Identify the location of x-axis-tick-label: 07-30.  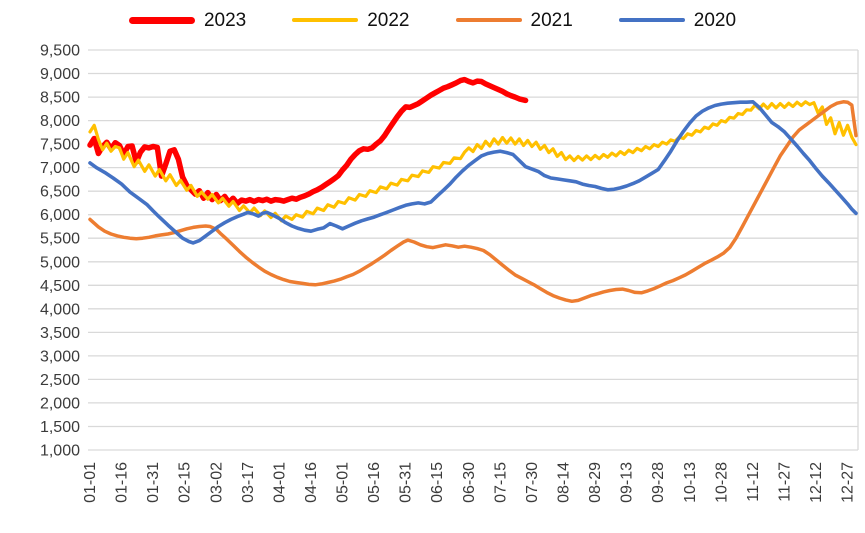
(532, 482).